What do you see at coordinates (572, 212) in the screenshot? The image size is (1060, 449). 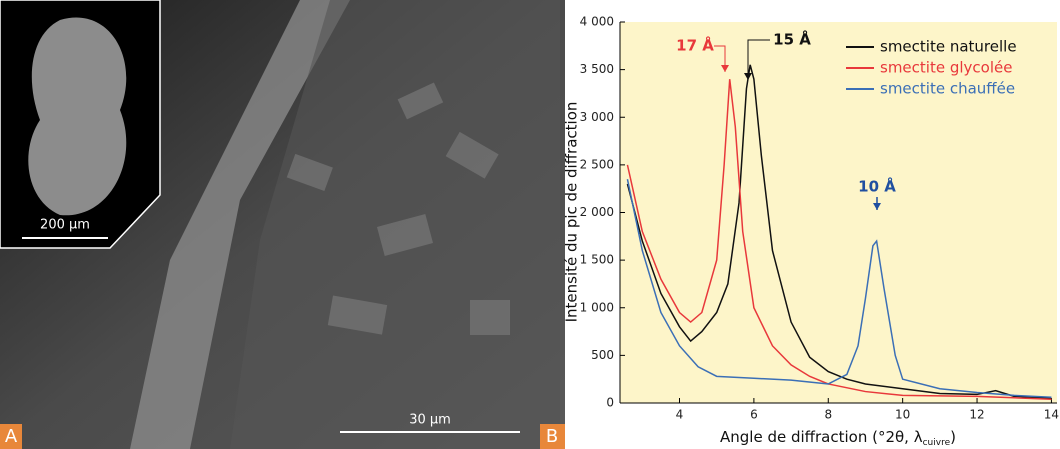 I see `y-axis-label: Intensité du pic de diffraction` at bounding box center [572, 212].